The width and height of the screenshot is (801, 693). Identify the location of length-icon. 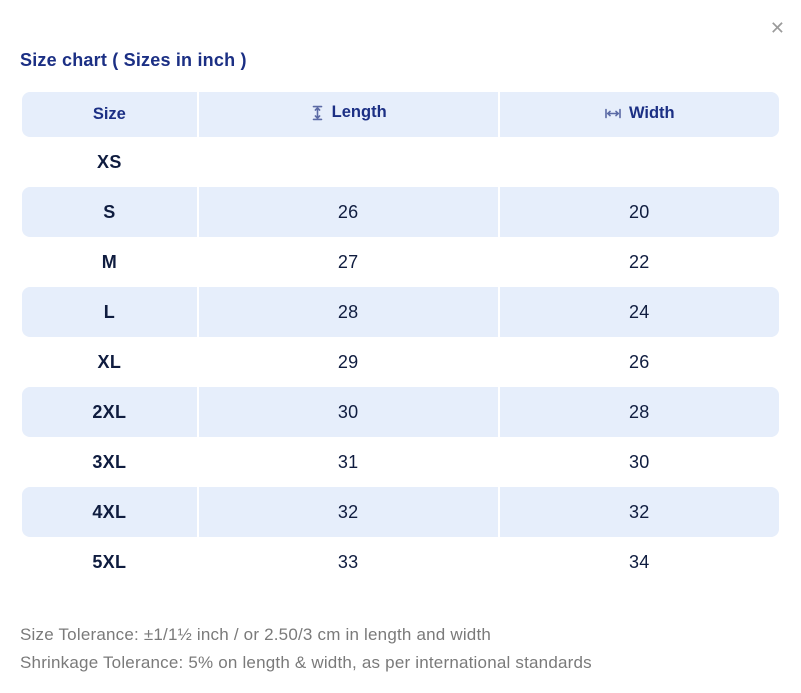
(317, 112).